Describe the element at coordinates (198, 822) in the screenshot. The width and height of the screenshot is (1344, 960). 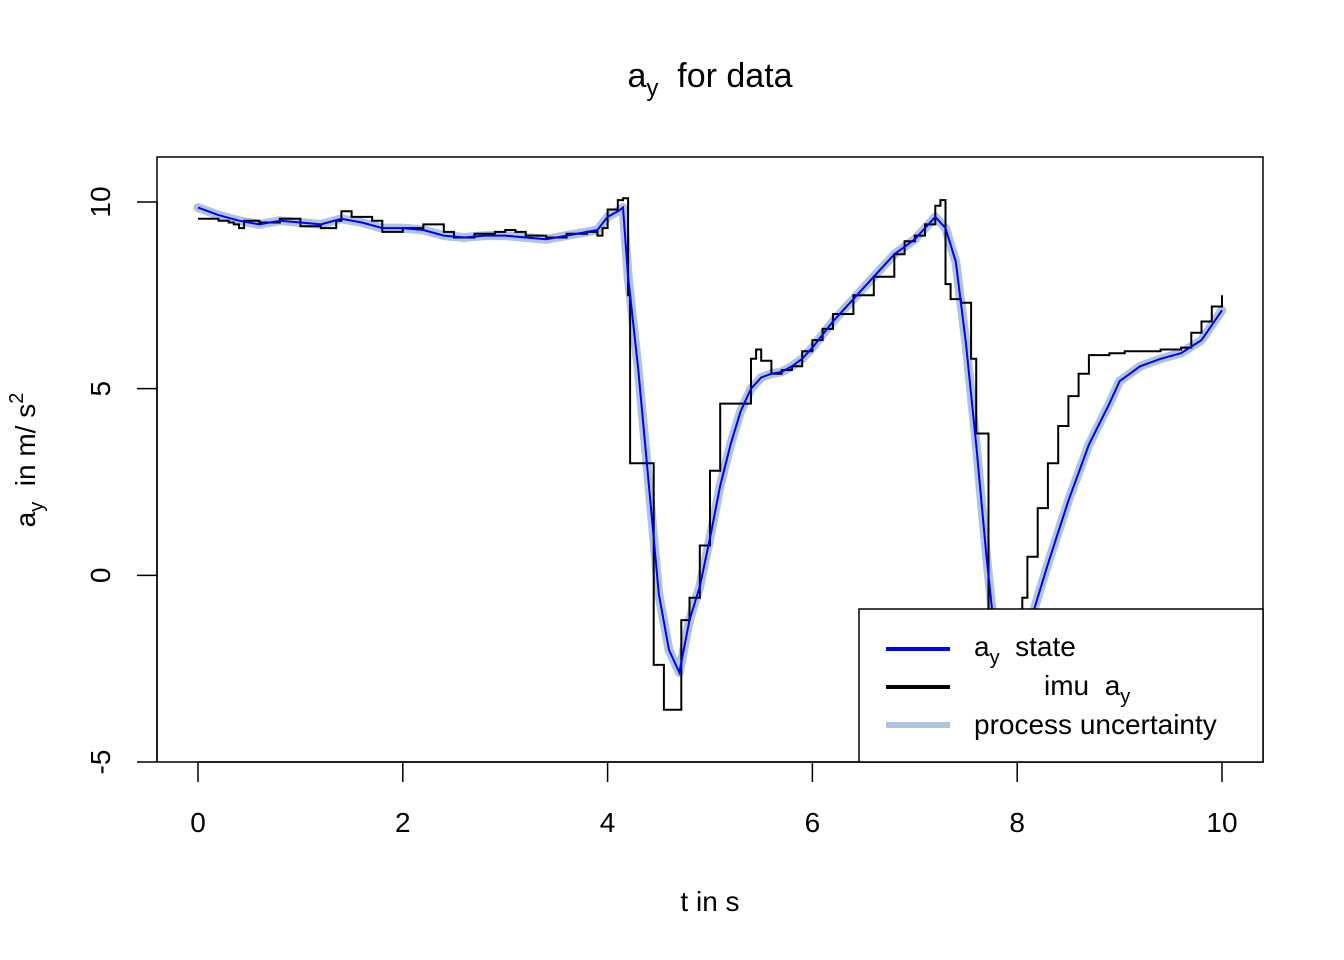
I see `x-tick-label: 0` at that location.